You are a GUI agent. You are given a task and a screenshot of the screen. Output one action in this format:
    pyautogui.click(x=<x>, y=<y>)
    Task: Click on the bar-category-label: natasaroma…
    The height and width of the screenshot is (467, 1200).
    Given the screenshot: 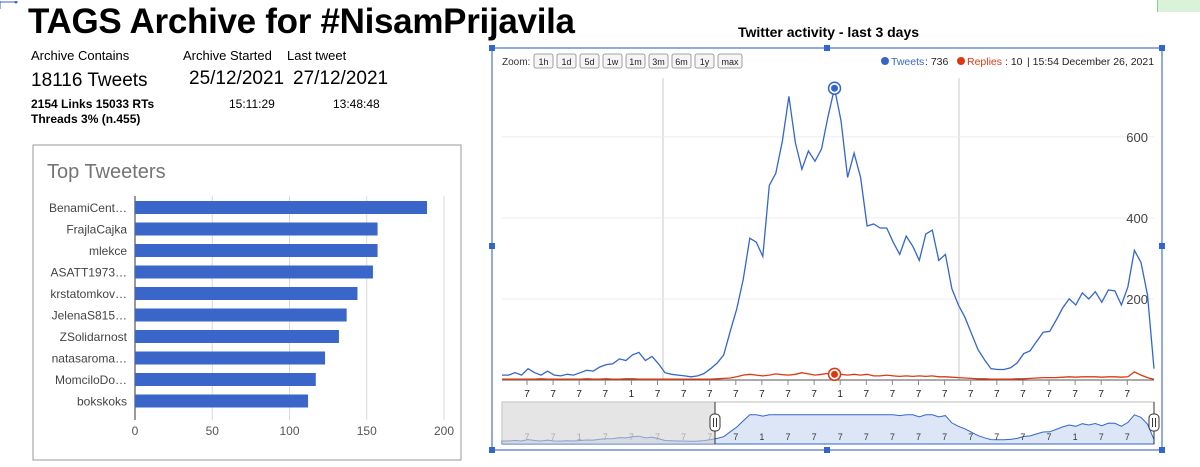 What is the action you would take?
    pyautogui.click(x=89, y=359)
    